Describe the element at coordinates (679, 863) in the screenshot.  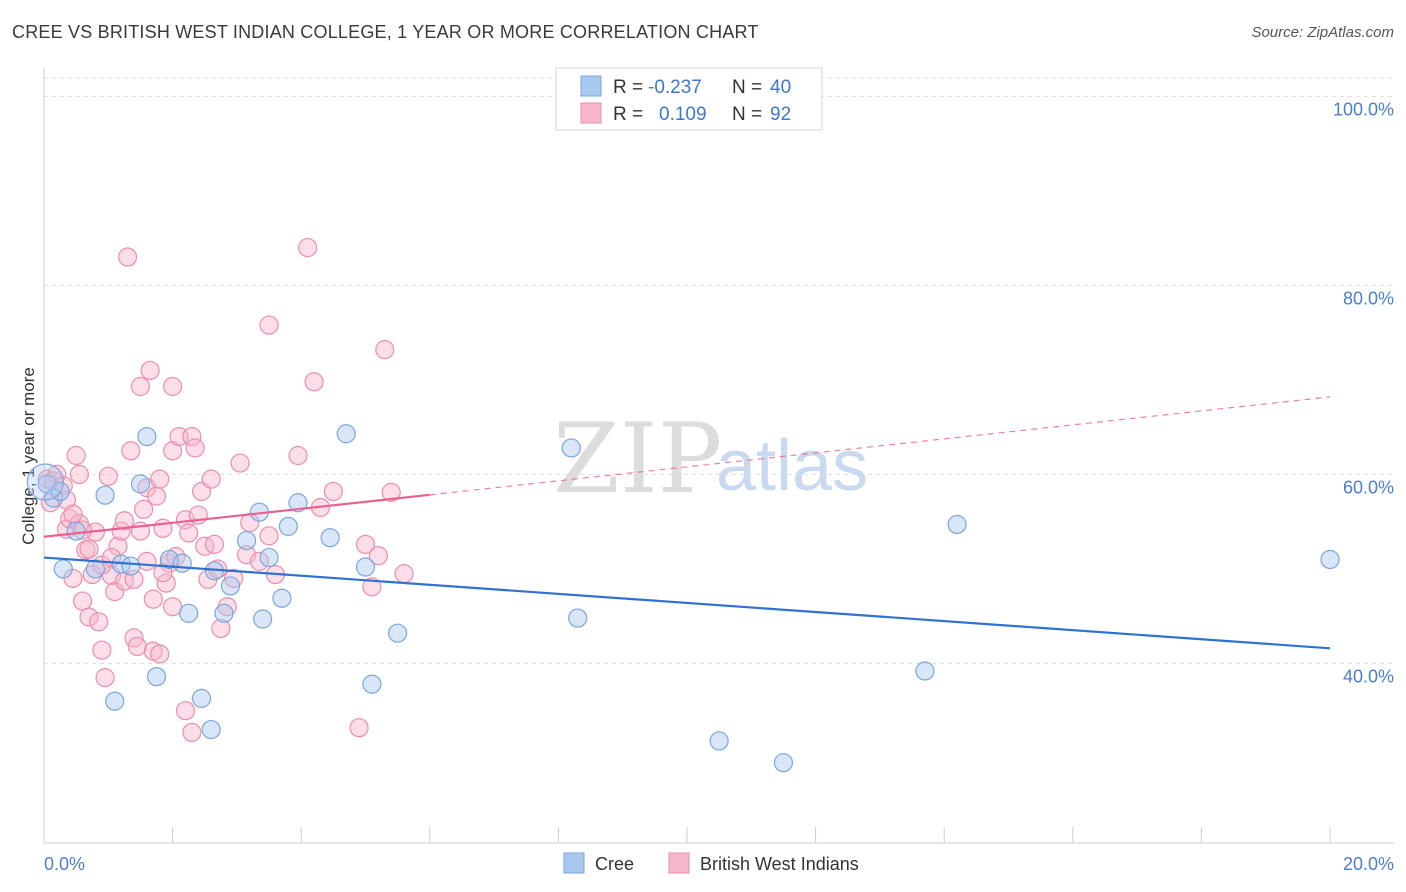
I see `bottom-legend-swatch-bwi` at that location.